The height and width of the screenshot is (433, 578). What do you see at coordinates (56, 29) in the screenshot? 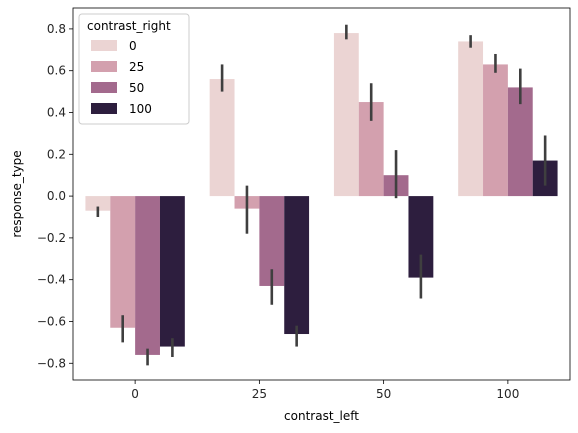
I see `y-tick-label: 0.8` at bounding box center [56, 29].